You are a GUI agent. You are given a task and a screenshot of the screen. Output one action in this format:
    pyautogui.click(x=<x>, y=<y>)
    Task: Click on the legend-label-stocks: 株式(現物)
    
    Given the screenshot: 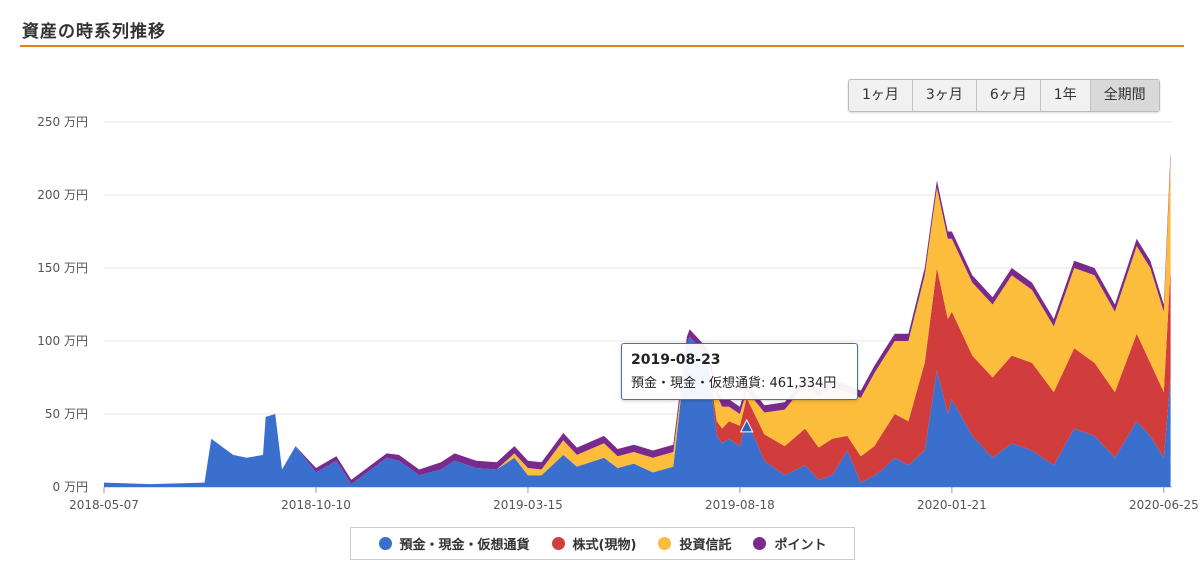 What is the action you would take?
    pyautogui.click(x=604, y=545)
    